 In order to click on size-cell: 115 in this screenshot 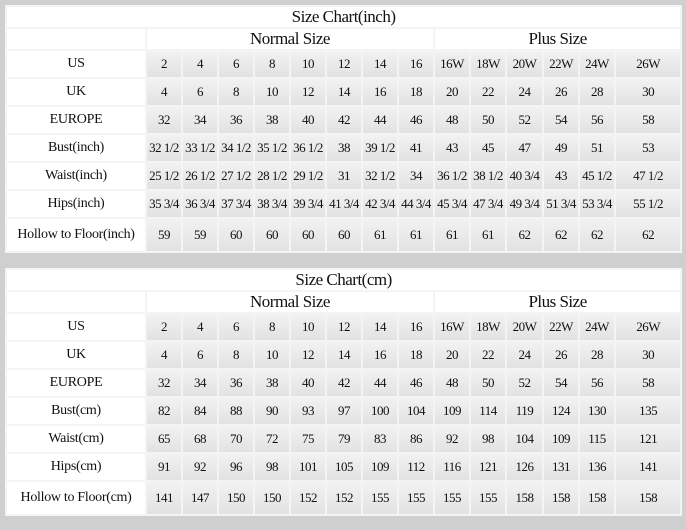, I will do `click(597, 439)`.